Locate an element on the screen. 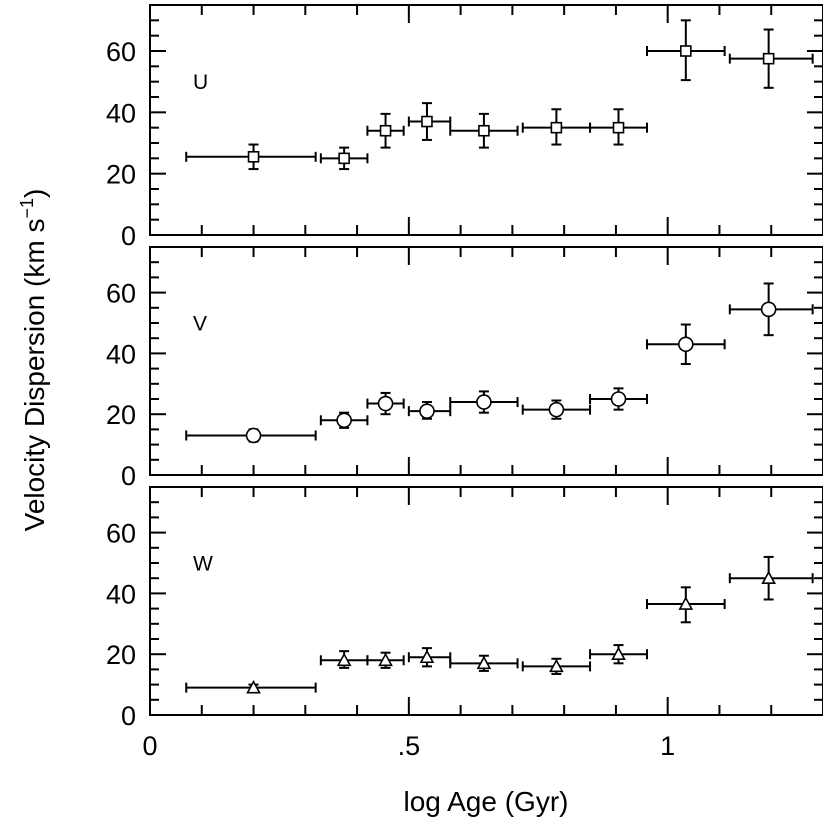 The image size is (823, 822). x-axis-label: log Age (Gyr) is located at coordinates (486, 801).